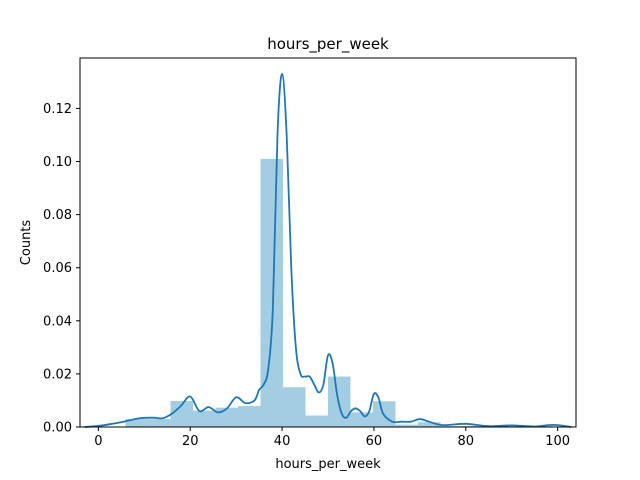 Image resolution: width=640 pixels, height=480 pixels. I want to click on y-tick-label: 0.06, so click(57, 268).